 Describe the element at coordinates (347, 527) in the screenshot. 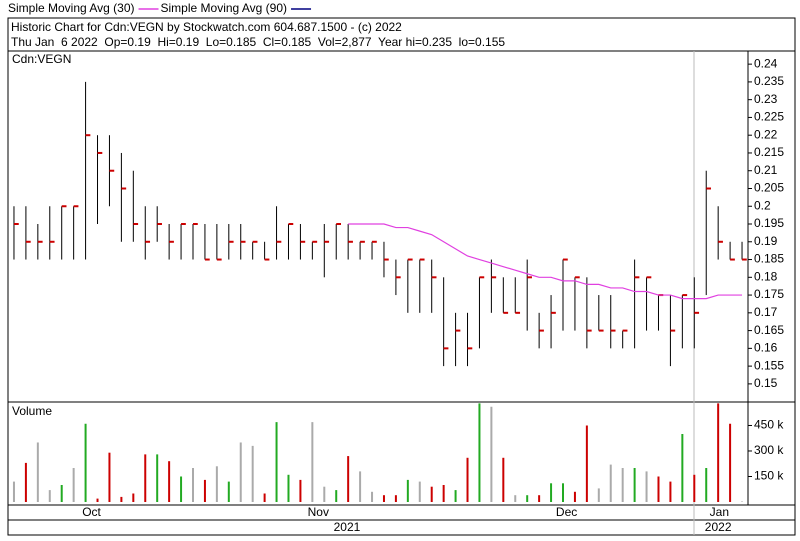

I see `year-label: 2021` at that location.